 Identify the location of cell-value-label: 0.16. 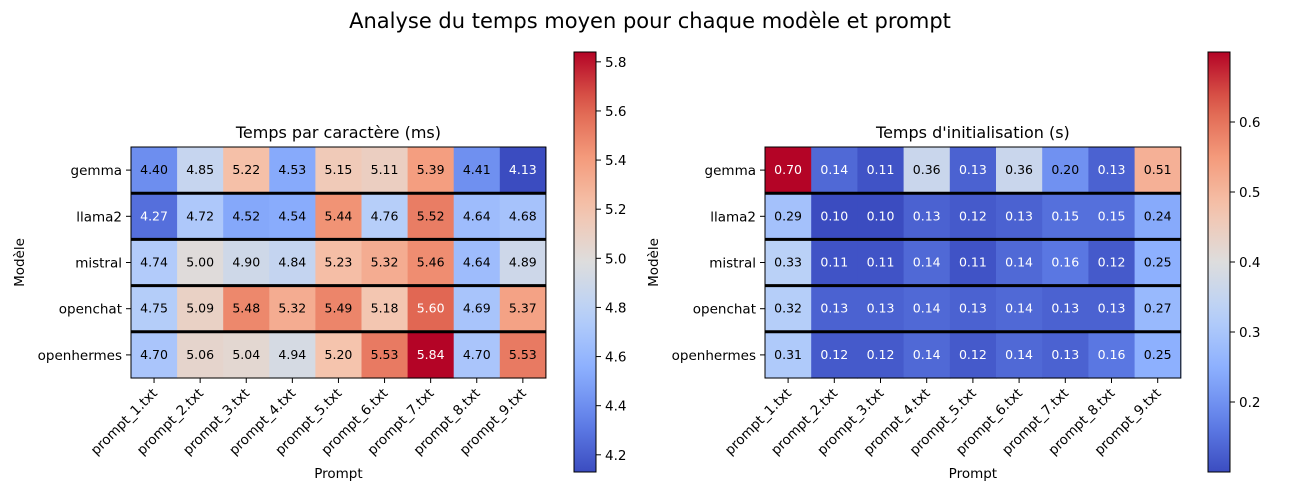
(1112, 354).